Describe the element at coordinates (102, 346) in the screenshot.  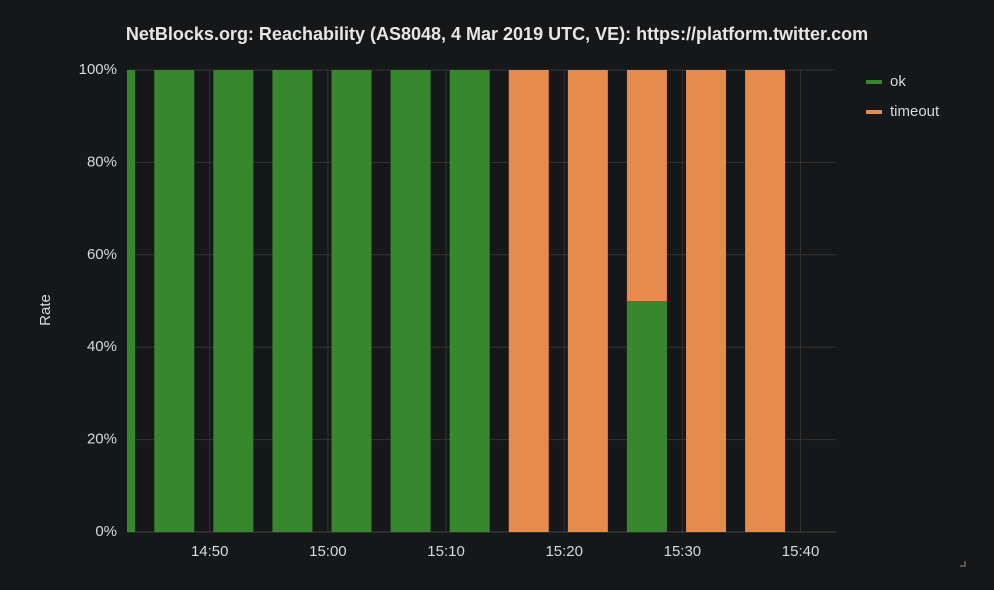
I see `y-tick-label: 40%` at that location.